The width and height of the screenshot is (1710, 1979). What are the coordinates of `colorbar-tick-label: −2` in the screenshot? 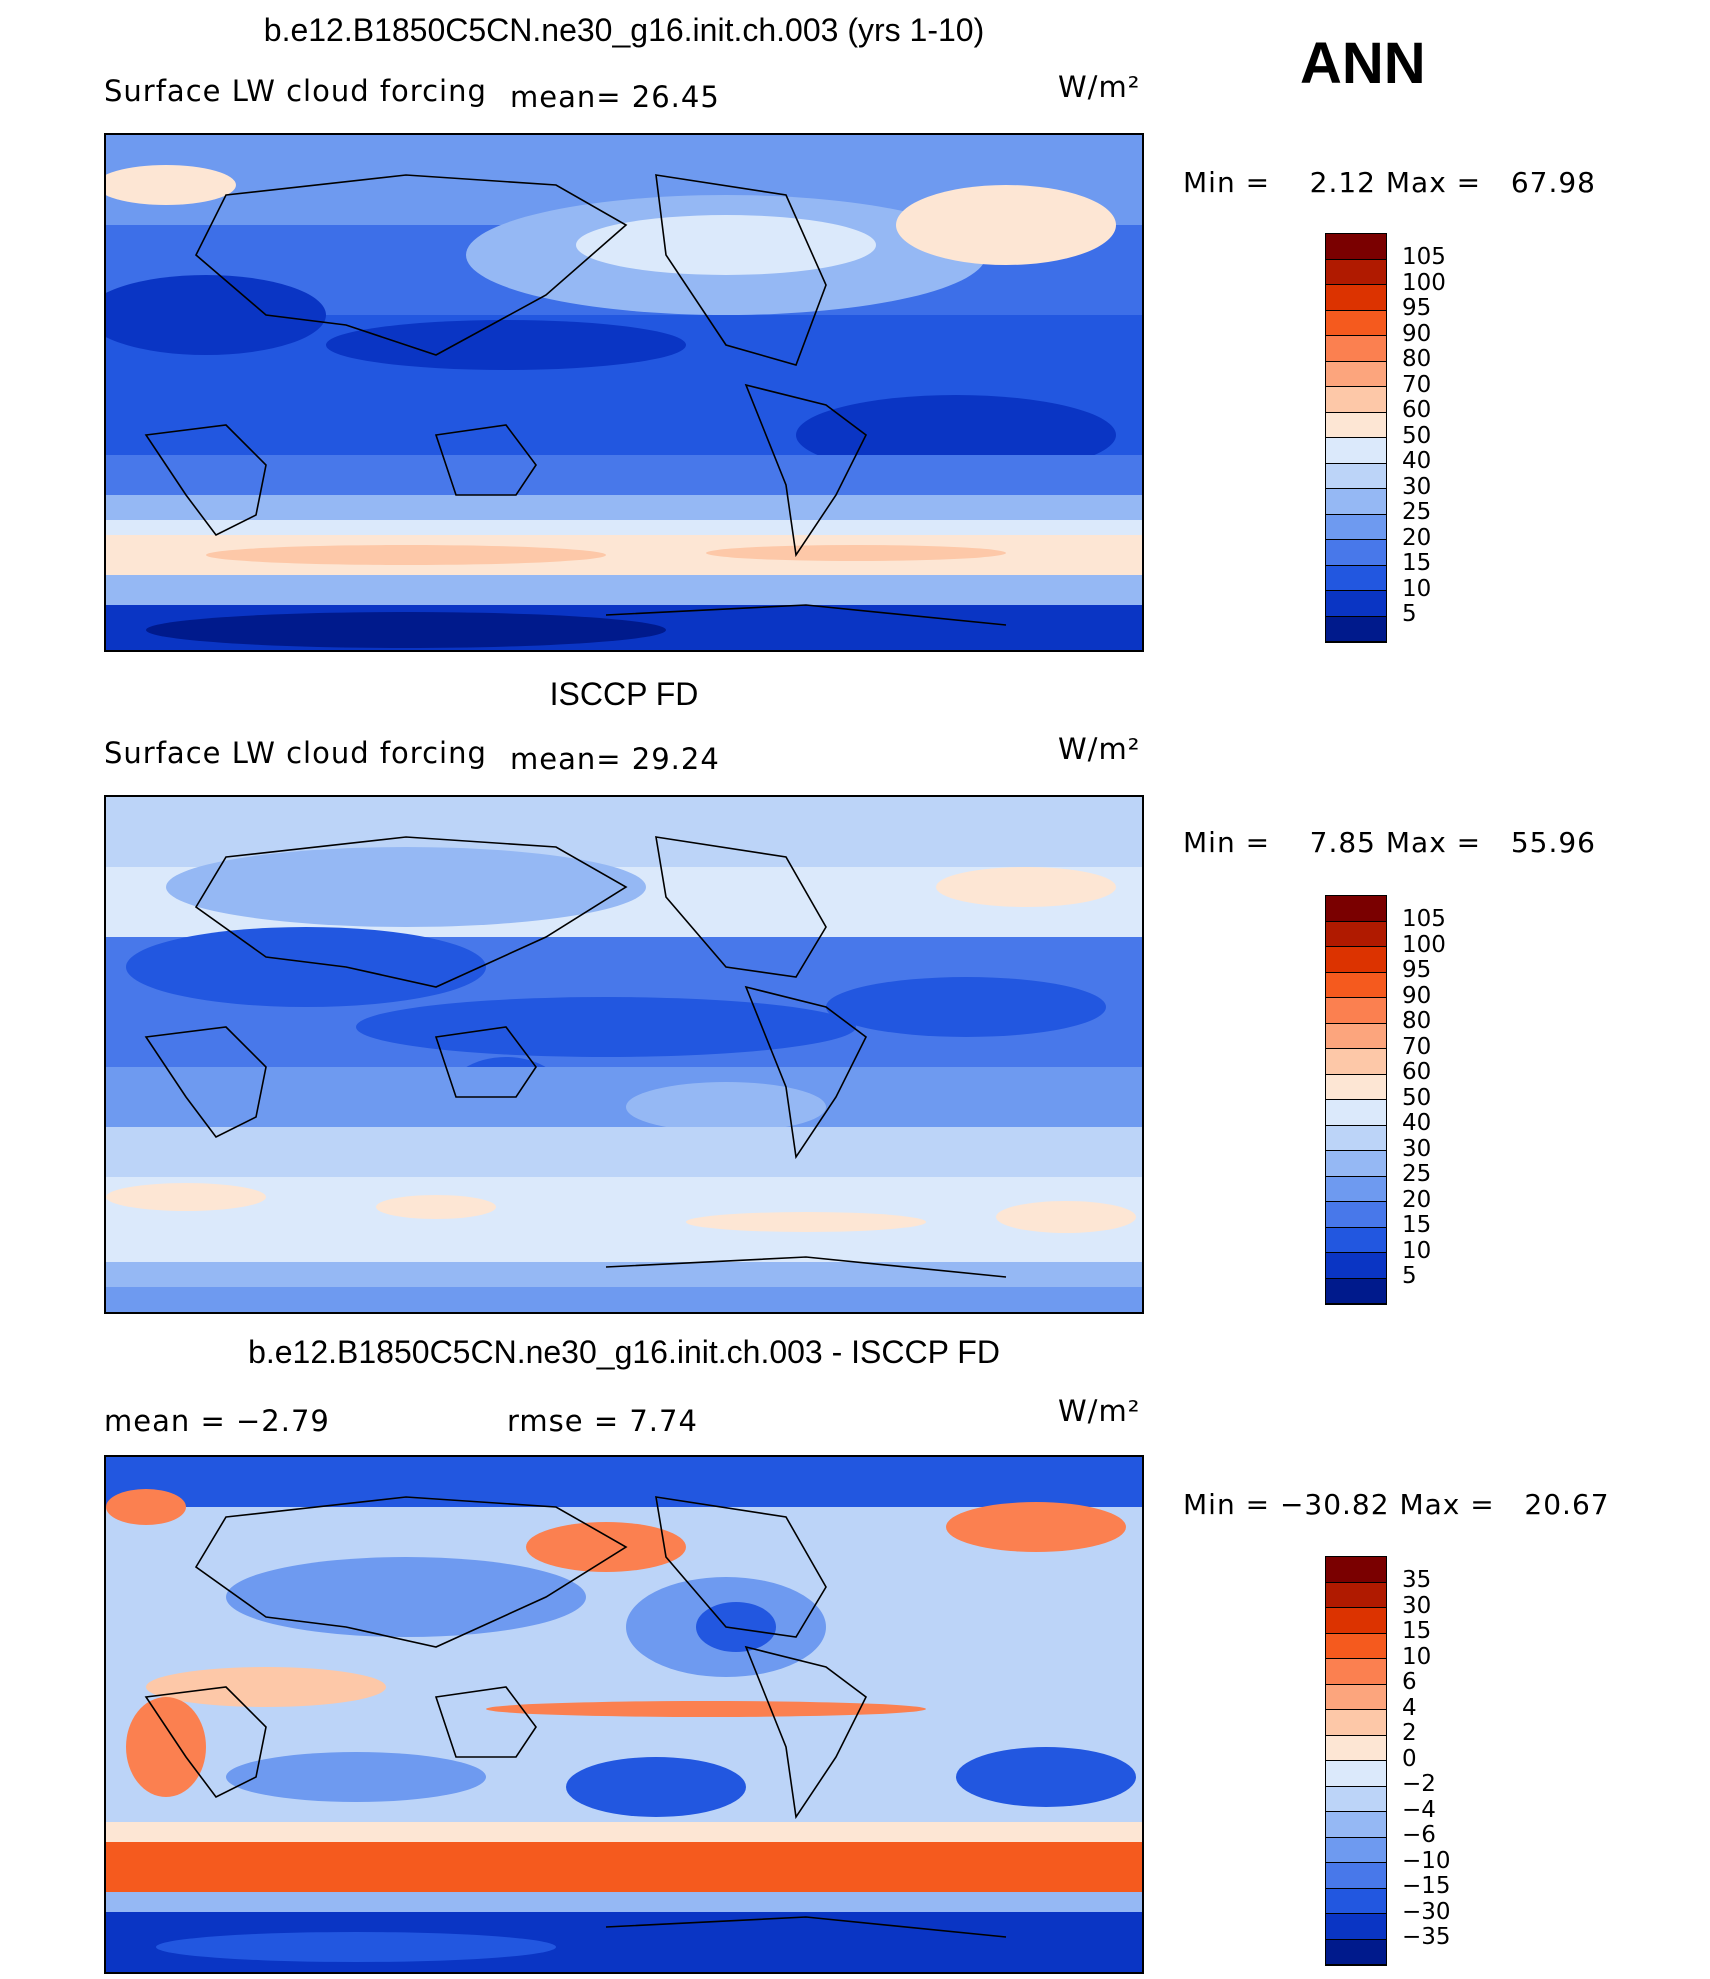 It's located at (1419, 1784).